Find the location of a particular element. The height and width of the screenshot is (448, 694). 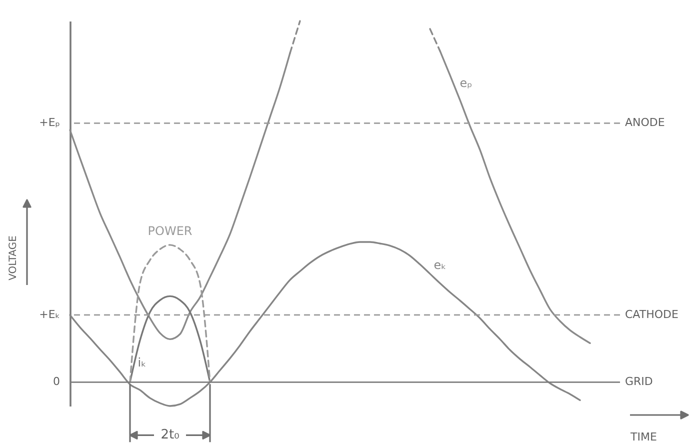

series-label: iₖ is located at coordinates (142, 362).